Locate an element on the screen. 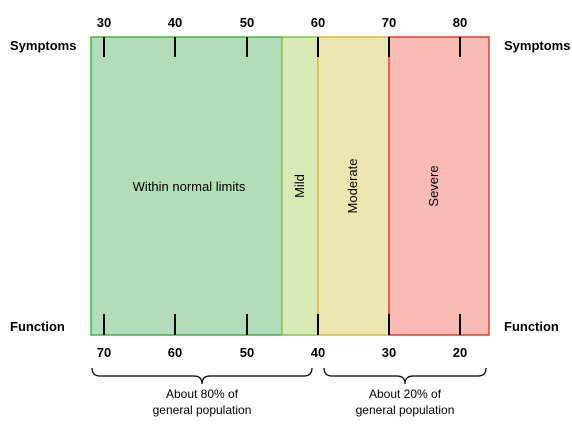  function-label-left: Function is located at coordinates (37, 326).